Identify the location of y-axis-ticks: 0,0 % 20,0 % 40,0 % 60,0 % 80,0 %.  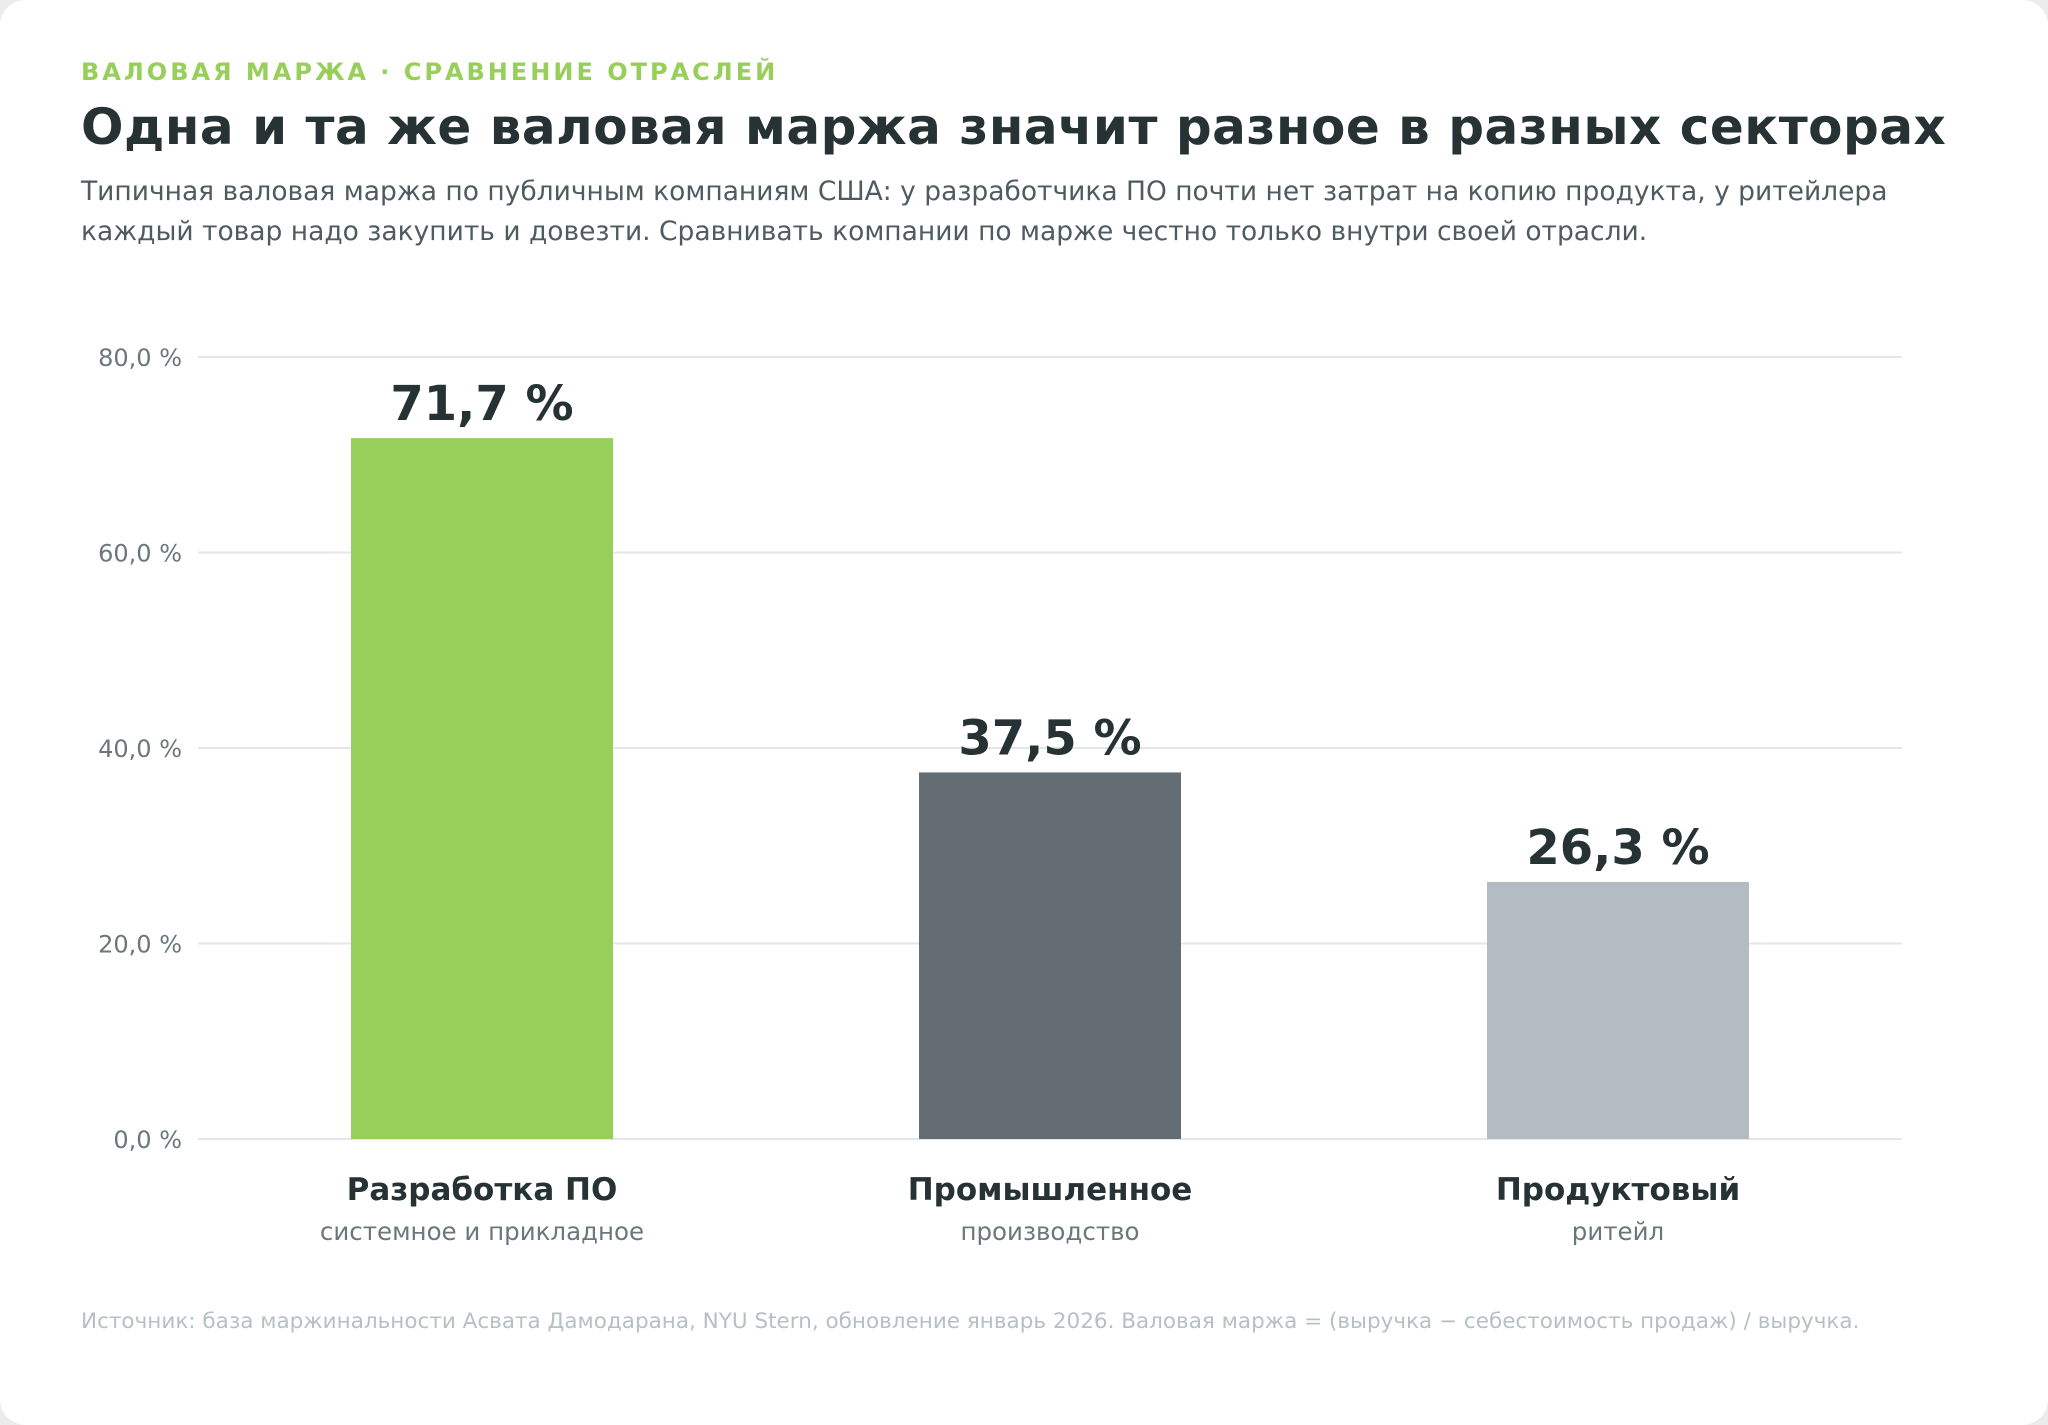
(140, 749).